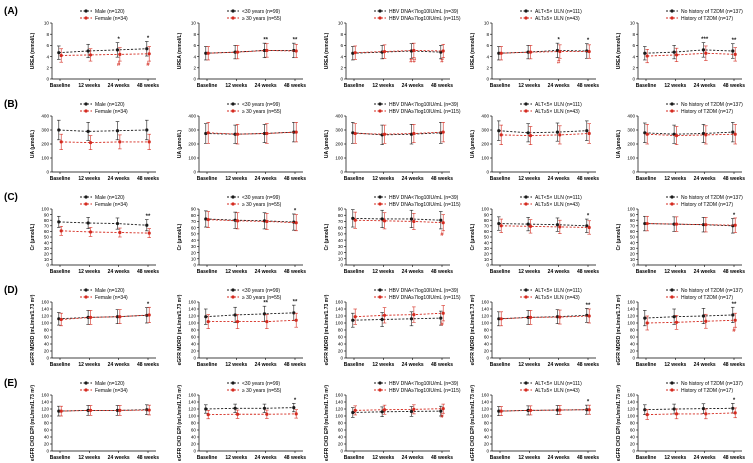 The width and height of the screenshot is (753, 463). Describe the element at coordinates (33, 329) in the screenshot. I see `y-axis-label: eGFR MDRD (mL/min/1.73 m²)` at that location.